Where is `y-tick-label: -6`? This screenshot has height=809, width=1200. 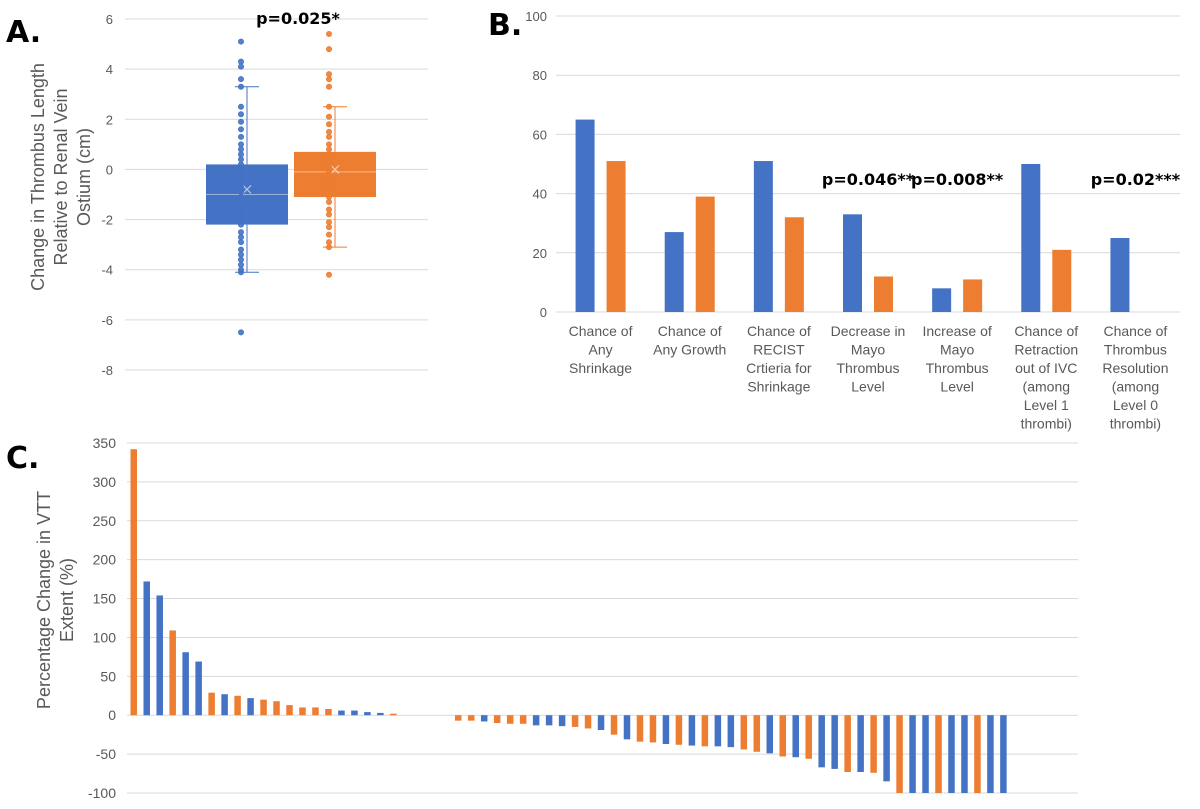
y-tick-label: -6 is located at coordinates (107, 320).